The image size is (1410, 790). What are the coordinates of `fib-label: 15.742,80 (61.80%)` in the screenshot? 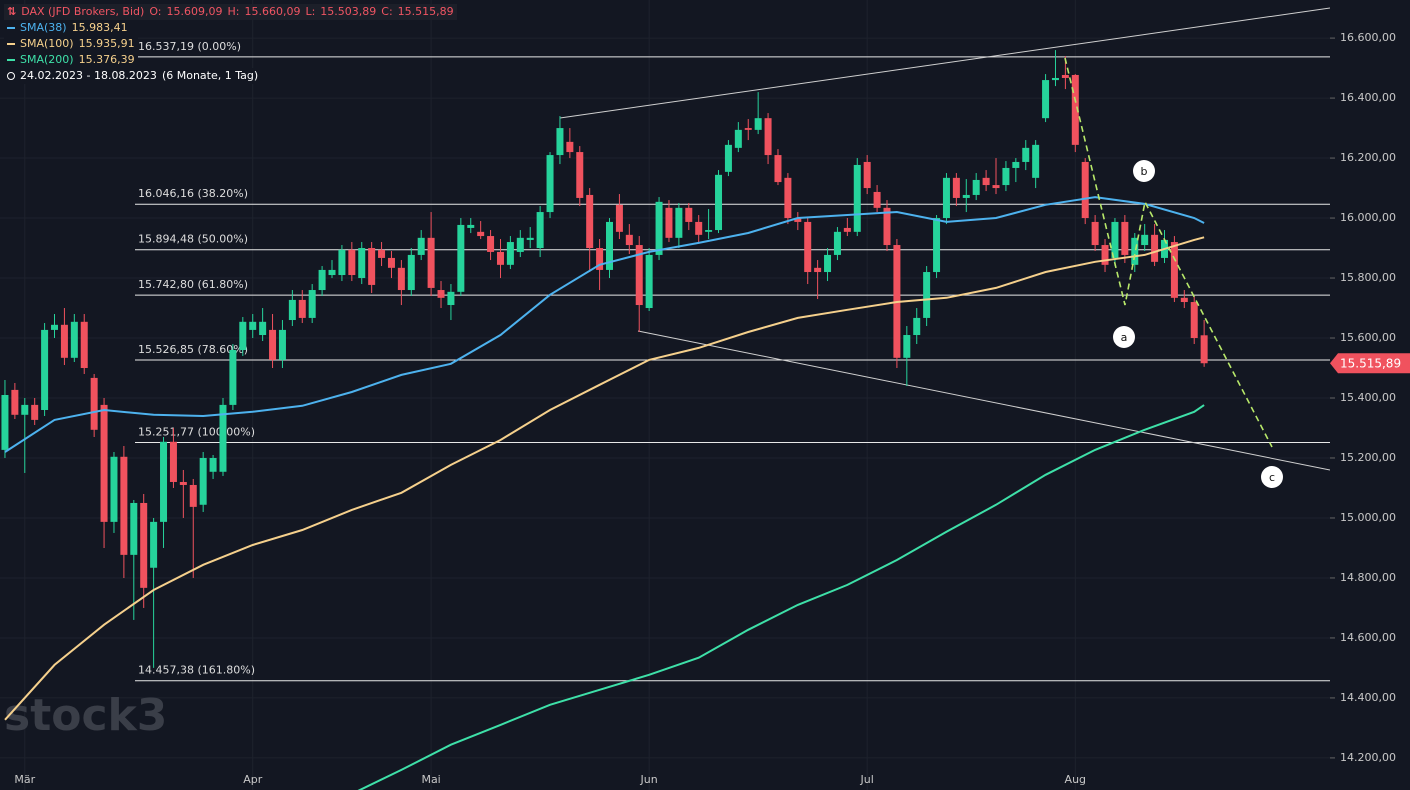 It's located at (193, 284).